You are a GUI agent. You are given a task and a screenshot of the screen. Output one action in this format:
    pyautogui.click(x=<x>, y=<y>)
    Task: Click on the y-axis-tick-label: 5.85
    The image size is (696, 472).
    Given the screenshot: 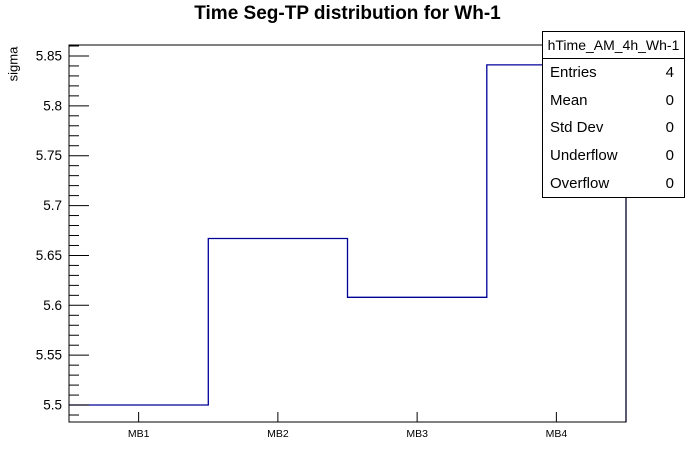 What is the action you would take?
    pyautogui.click(x=49, y=55)
    